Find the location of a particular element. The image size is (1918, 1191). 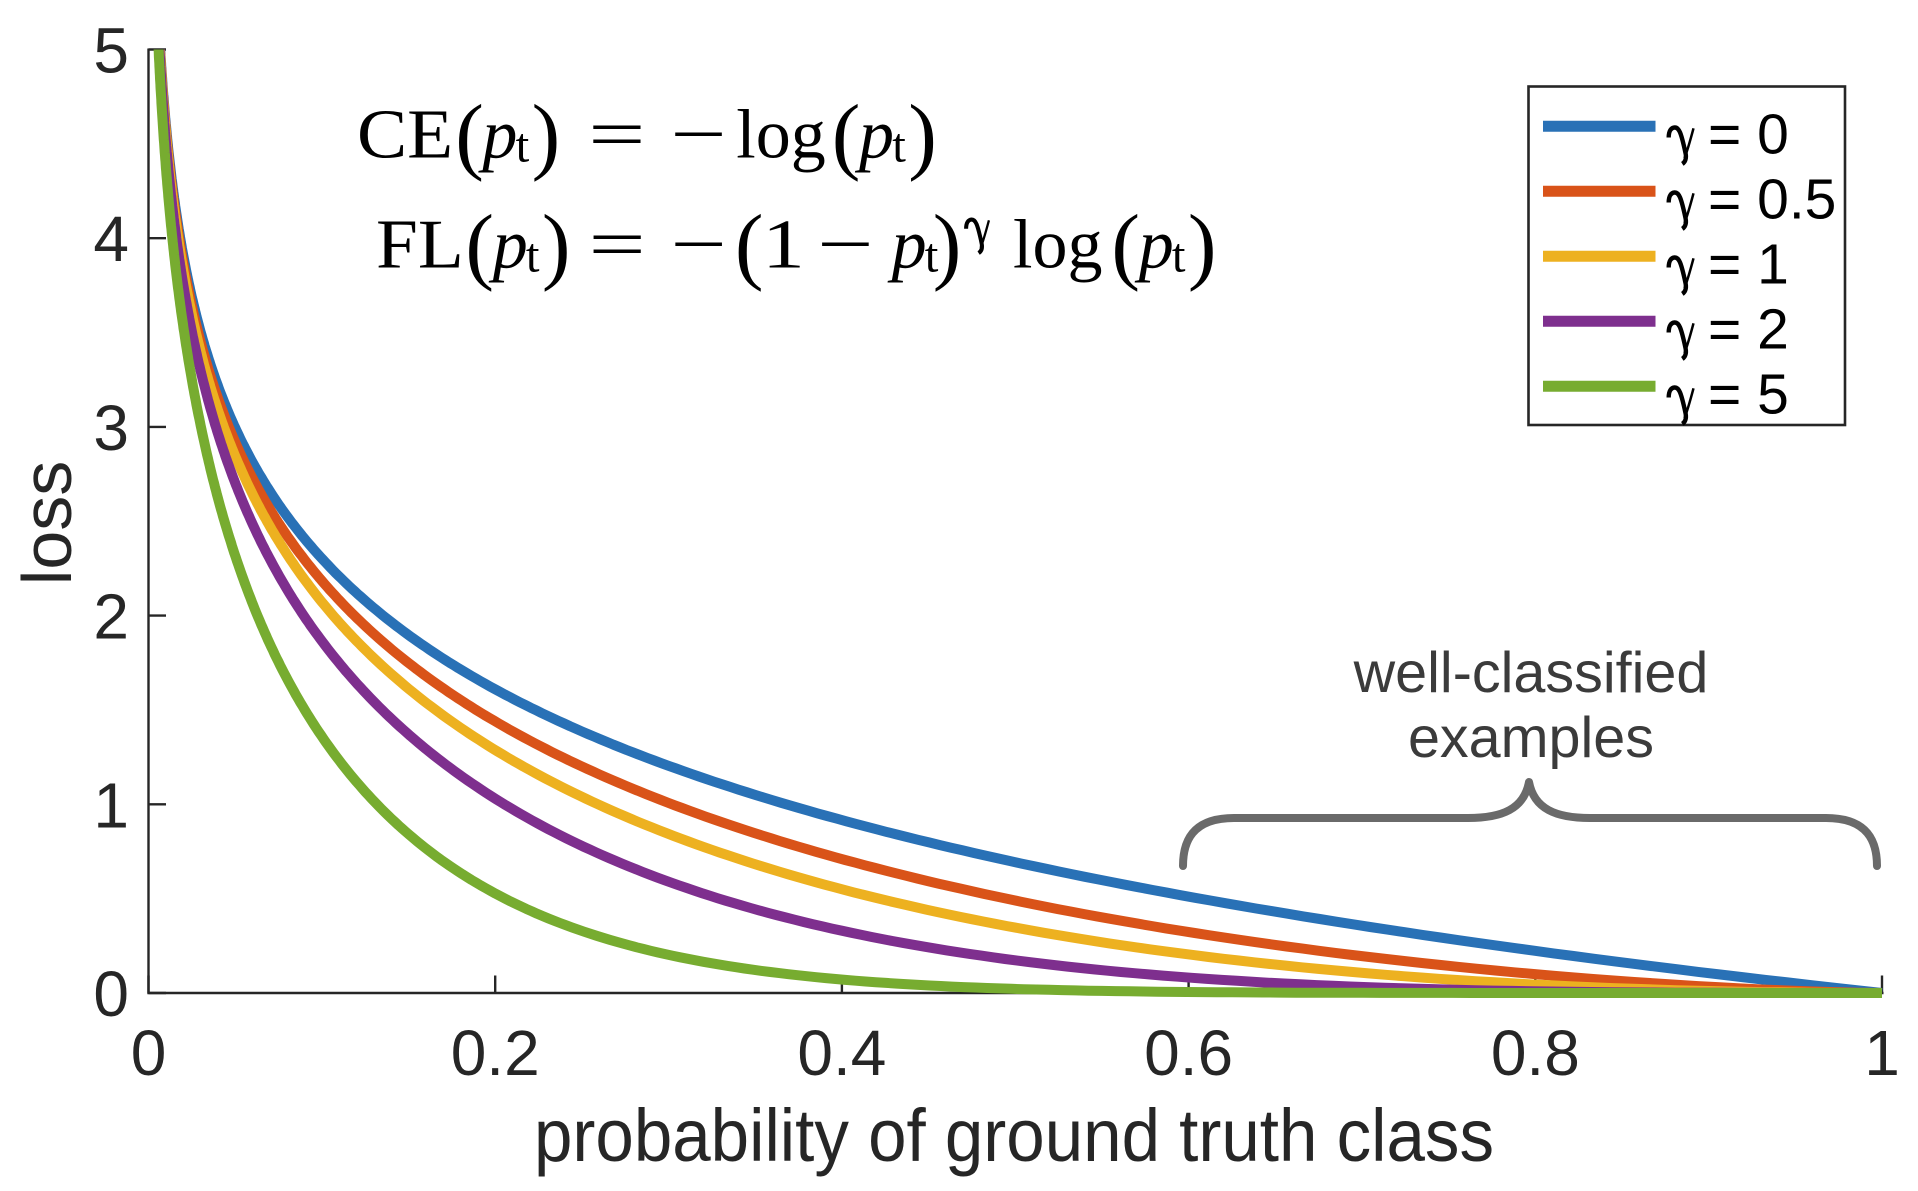

svg-text: 0.8 is located at coordinates (1535, 1053).